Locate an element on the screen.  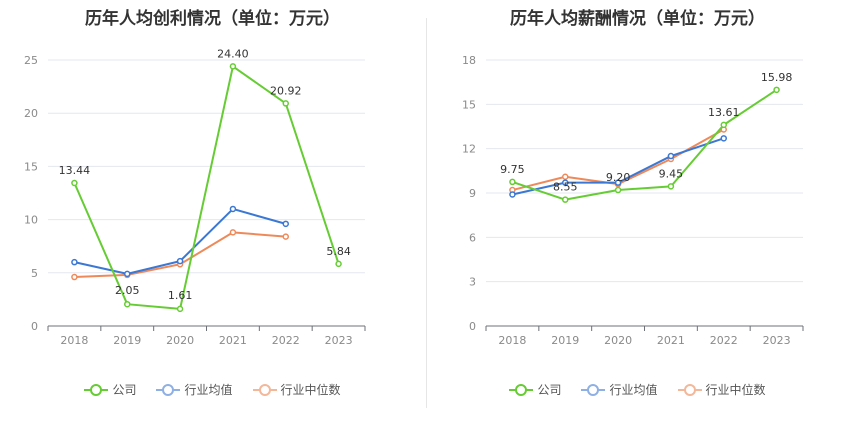
y-tick-label: 3 is located at coordinates (472, 282).